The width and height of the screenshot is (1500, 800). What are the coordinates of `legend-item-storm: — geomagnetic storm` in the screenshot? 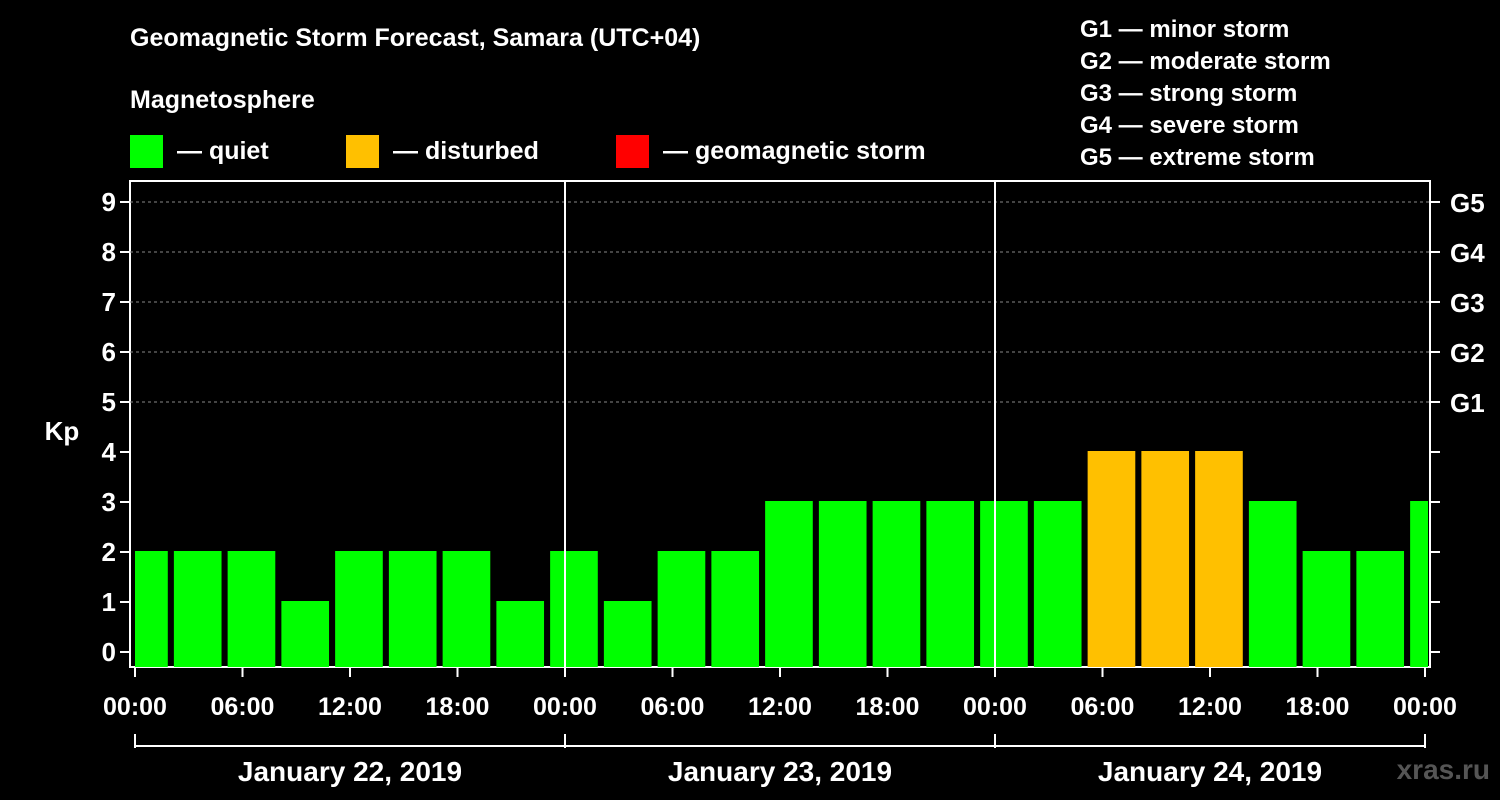 It's located at (771, 151).